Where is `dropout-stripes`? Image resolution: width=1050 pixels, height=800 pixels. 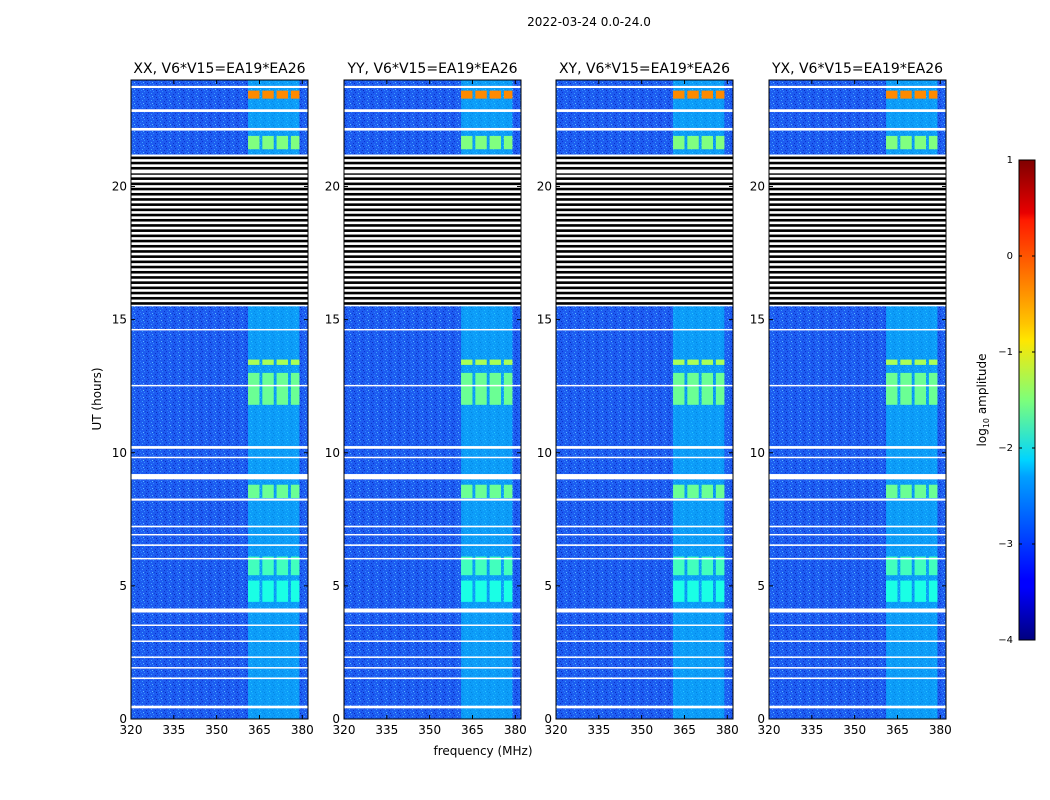
dropout-stripes is located at coordinates (432, 230).